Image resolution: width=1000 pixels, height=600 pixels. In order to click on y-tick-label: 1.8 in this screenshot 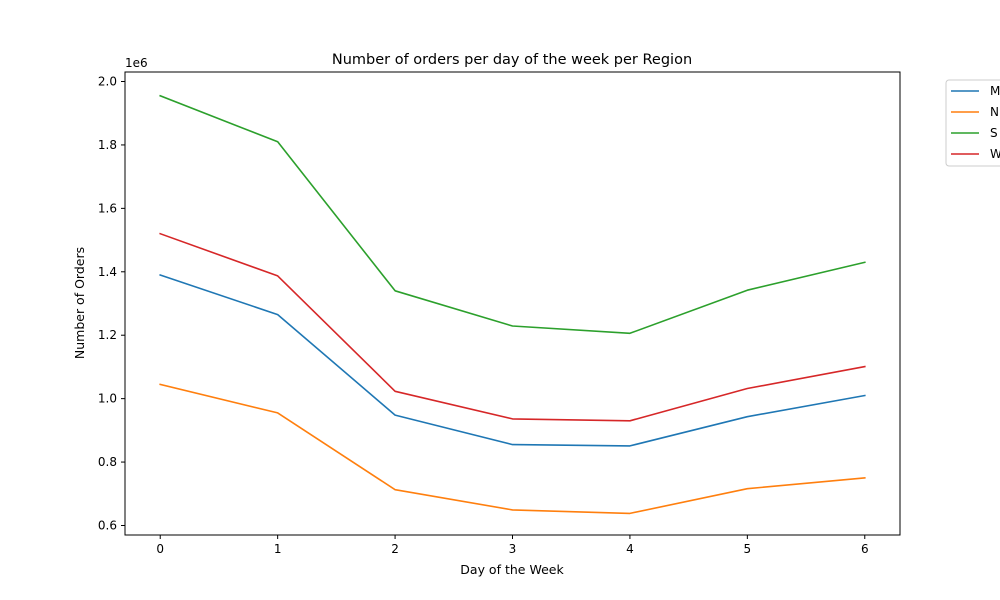, I will do `click(107, 145)`.